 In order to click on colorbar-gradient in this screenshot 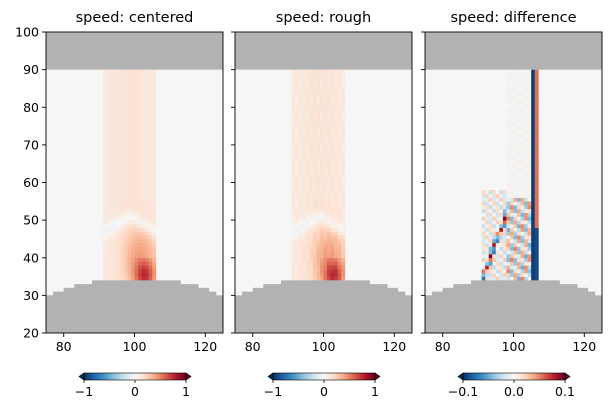, I will do `click(324, 376)`.